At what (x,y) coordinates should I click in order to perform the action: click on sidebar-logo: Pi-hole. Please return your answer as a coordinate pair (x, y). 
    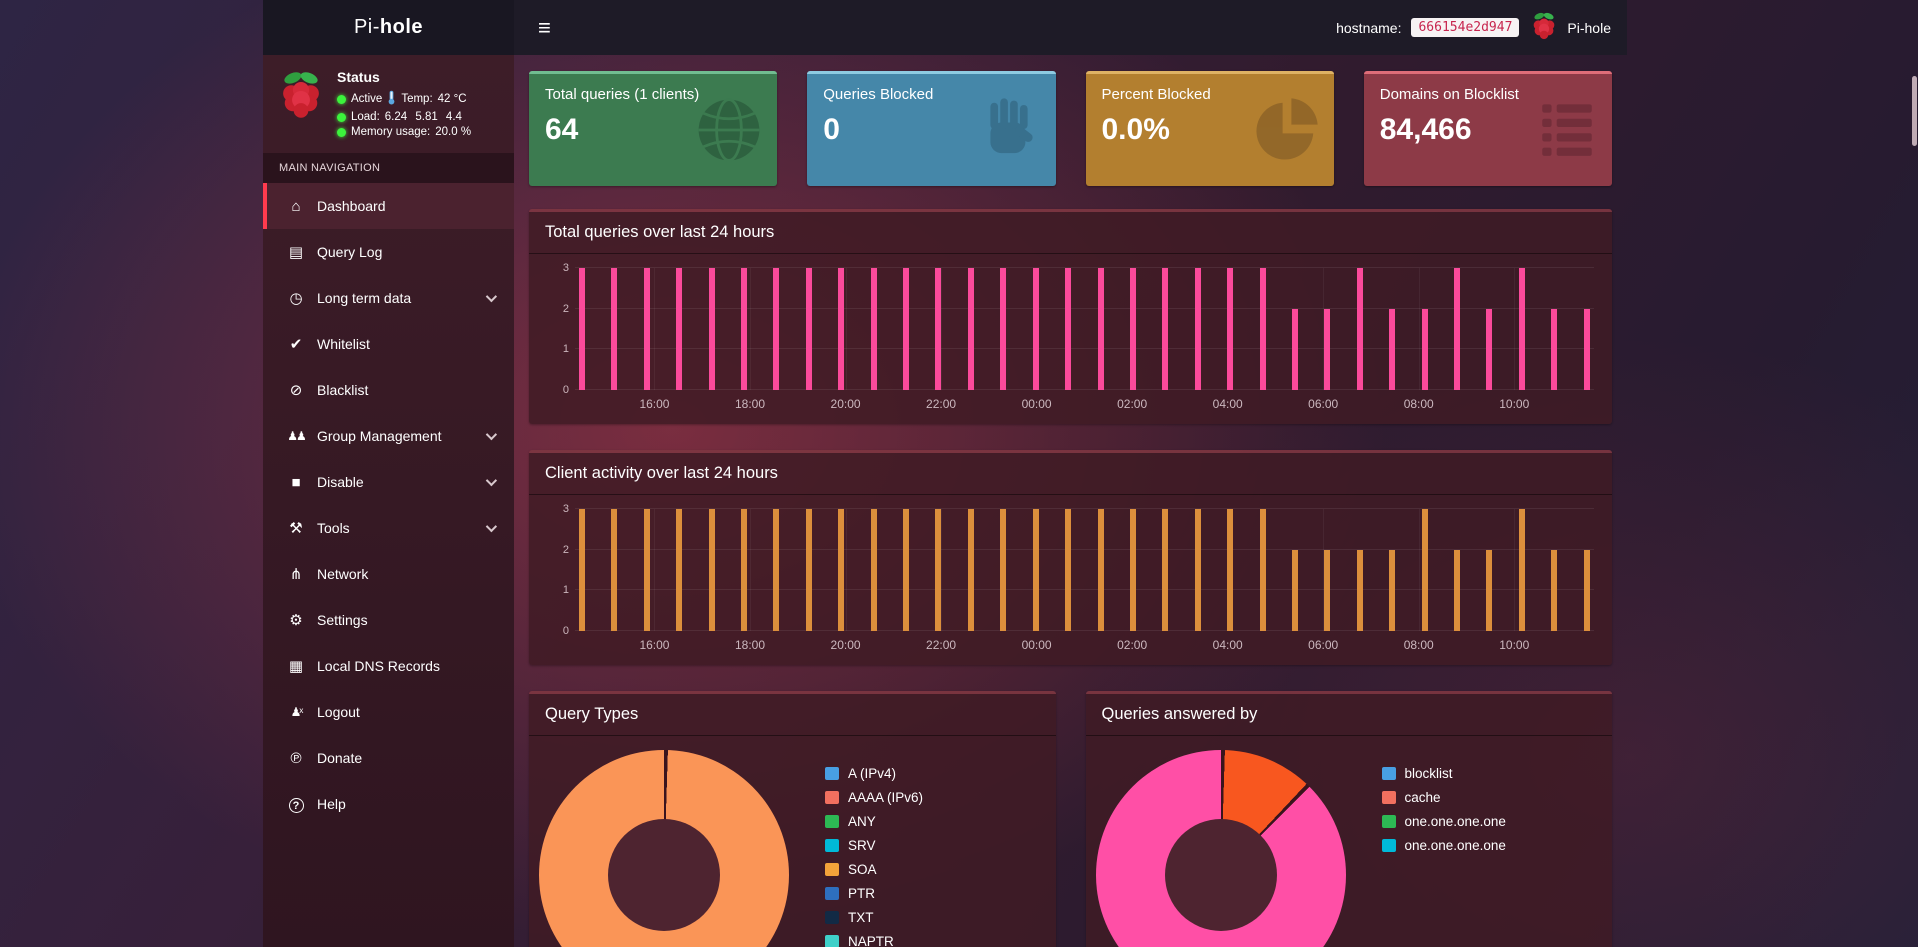
    Looking at the image, I should click on (388, 27).